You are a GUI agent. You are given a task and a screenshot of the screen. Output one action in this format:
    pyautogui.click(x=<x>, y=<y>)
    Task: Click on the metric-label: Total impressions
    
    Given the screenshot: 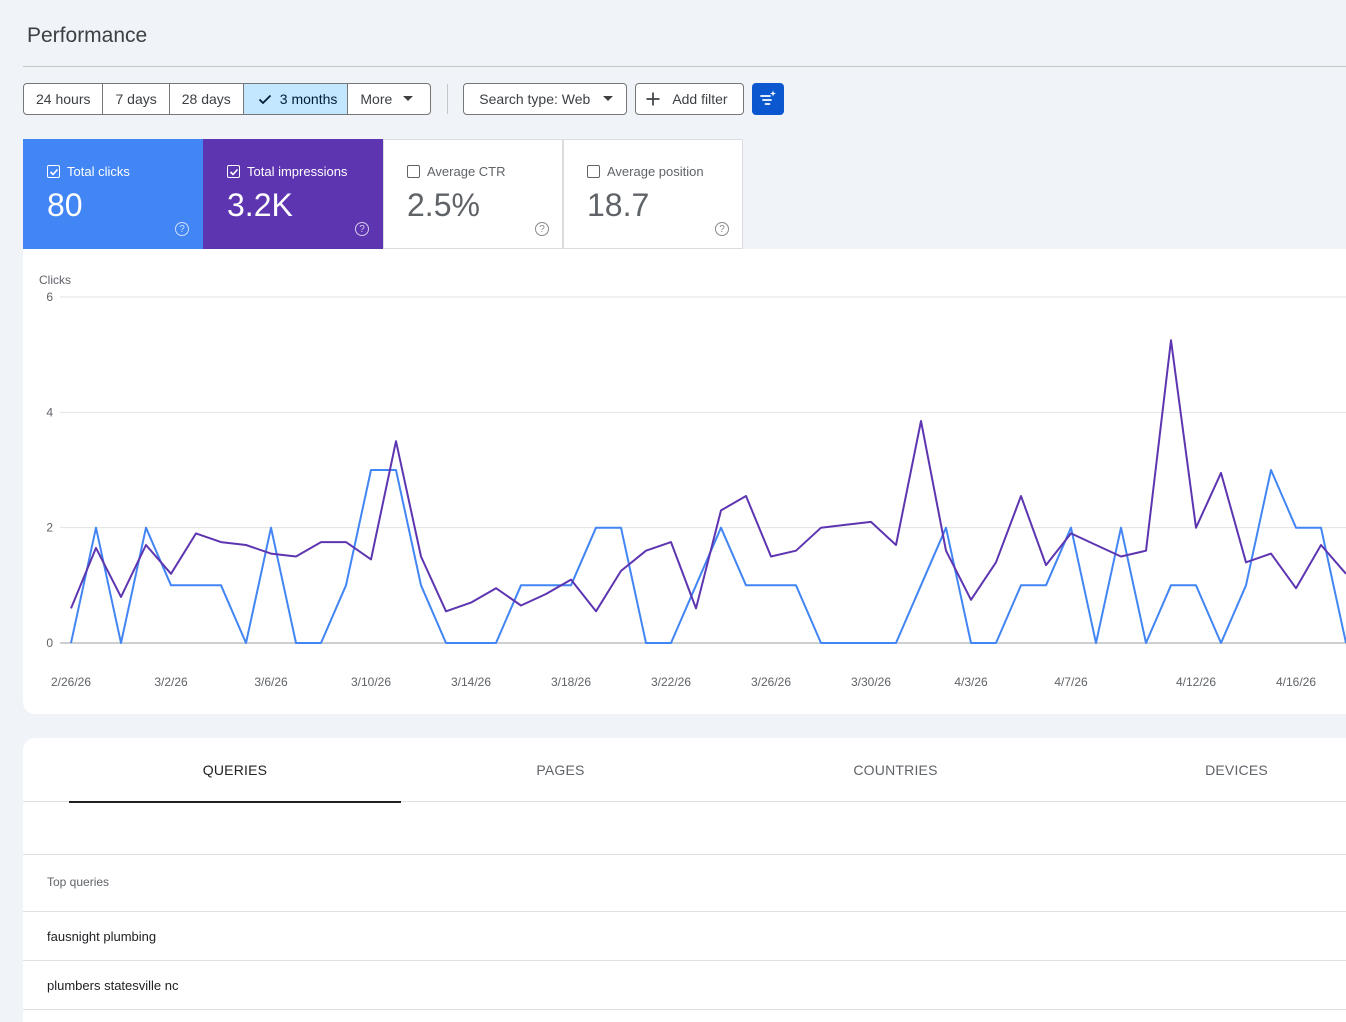 What is the action you would take?
    pyautogui.click(x=297, y=171)
    